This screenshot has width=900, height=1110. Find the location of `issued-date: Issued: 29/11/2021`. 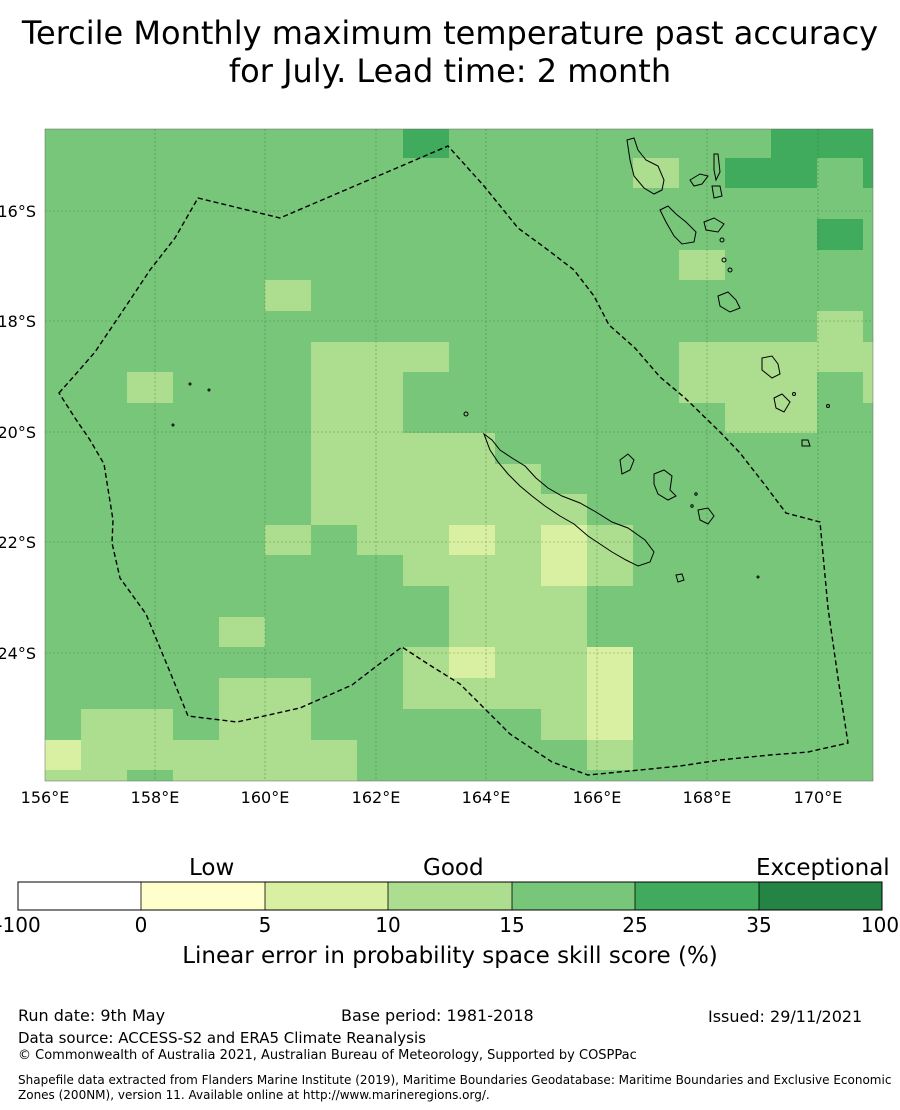

issued-date: Issued: 29/11/2021 is located at coordinates (785, 1016).